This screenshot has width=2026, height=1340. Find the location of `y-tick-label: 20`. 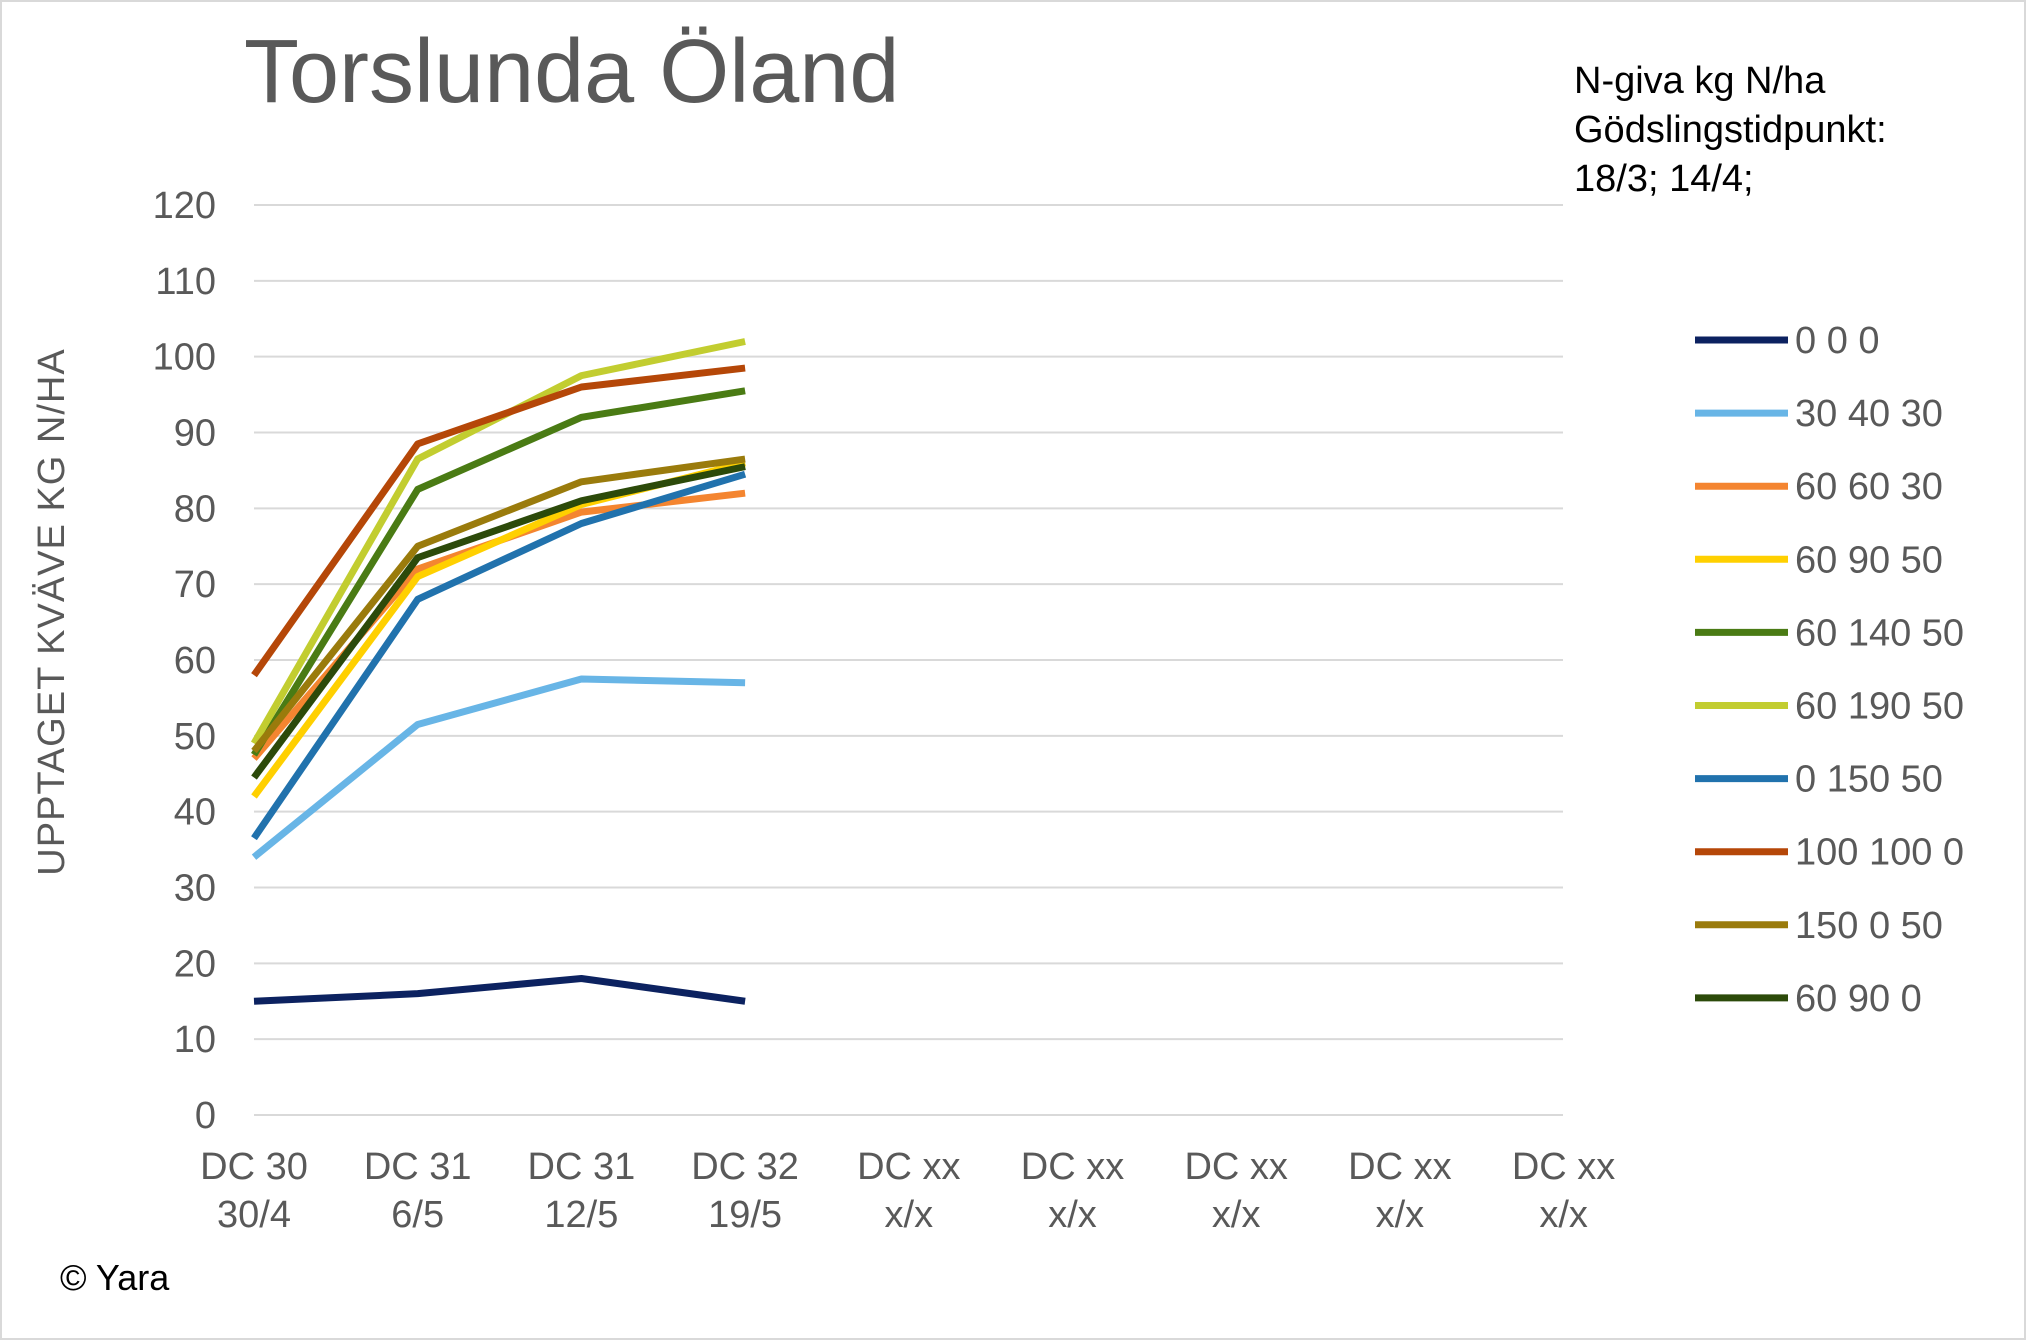

y-tick-label: 20 is located at coordinates (195, 964).